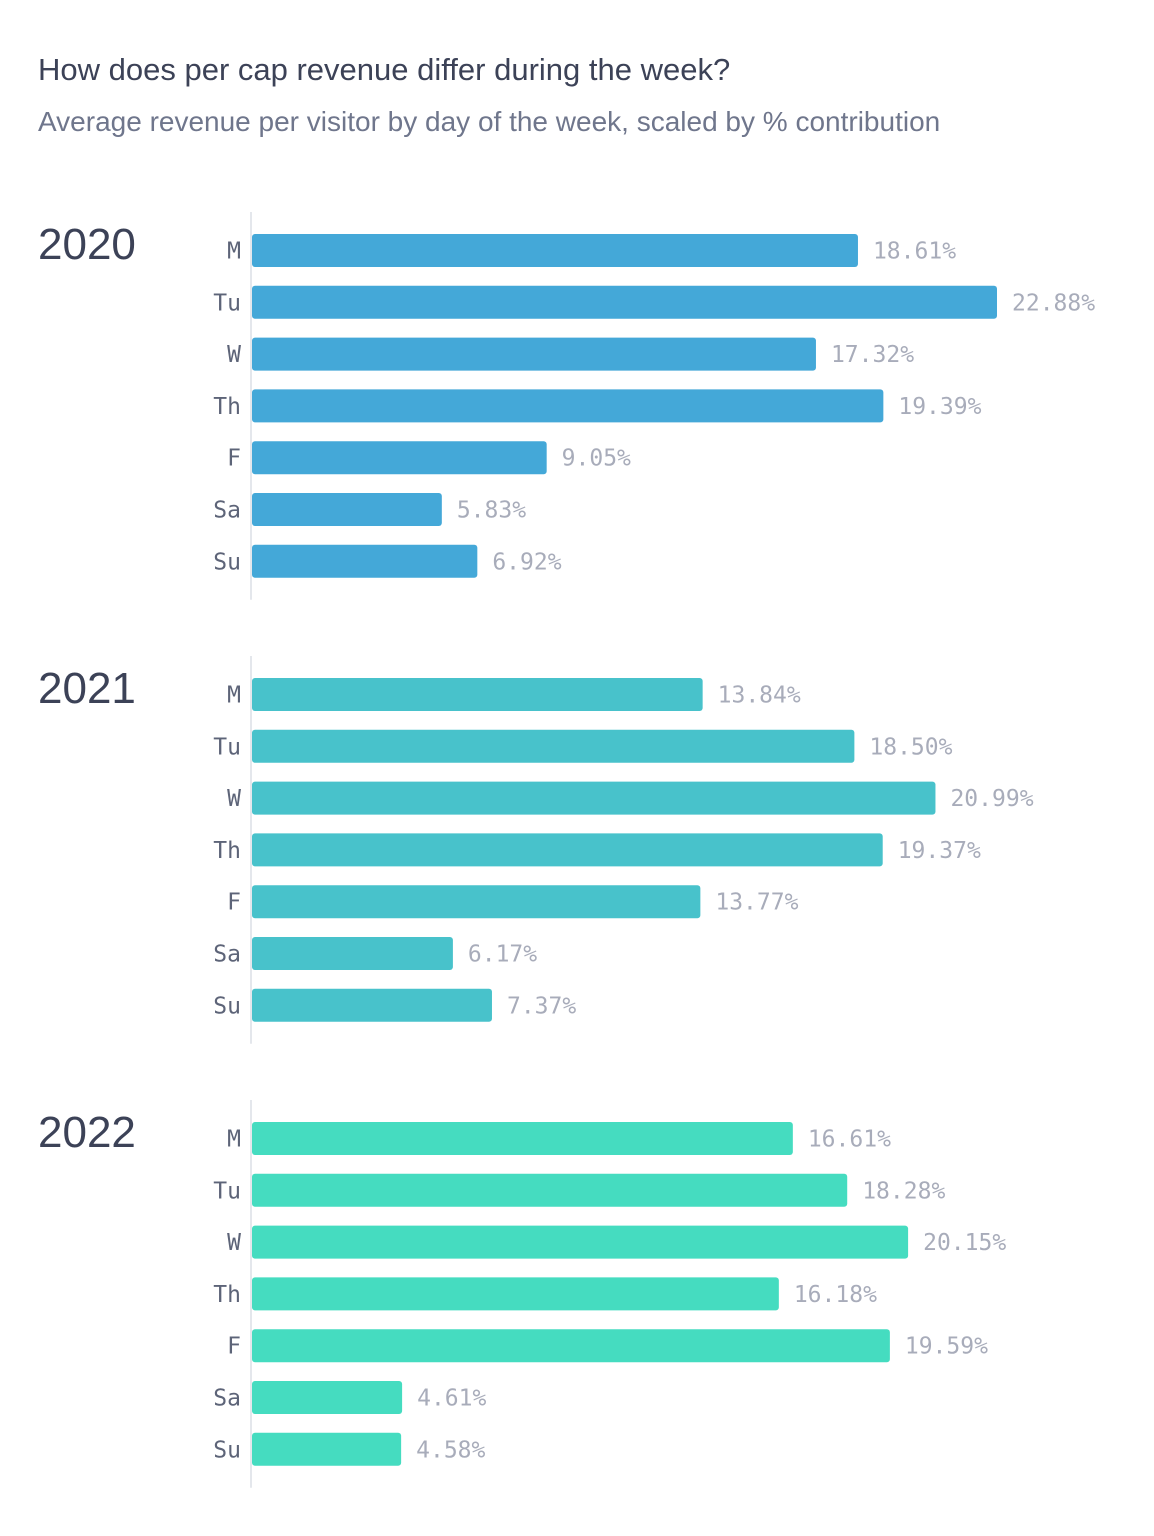 This screenshot has height=1536, width=1154. I want to click on bar-2021-F, so click(476, 902).